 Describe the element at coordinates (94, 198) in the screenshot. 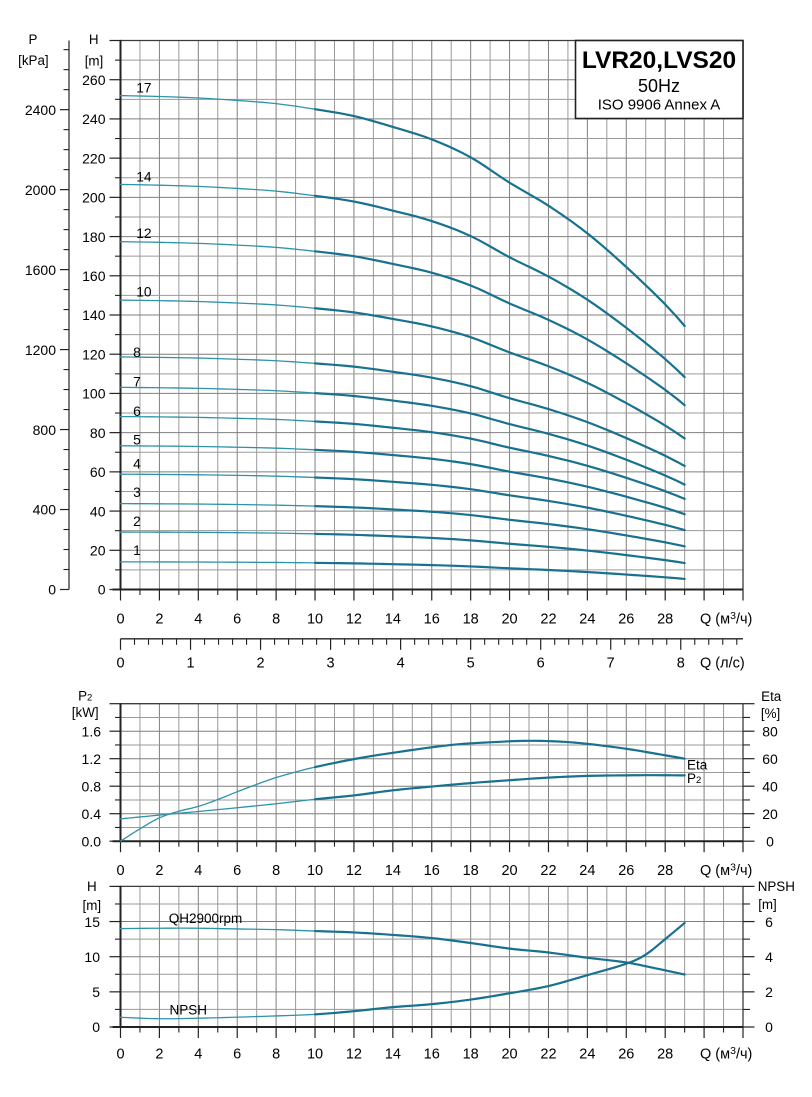

I see `svg-text: 200` at that location.